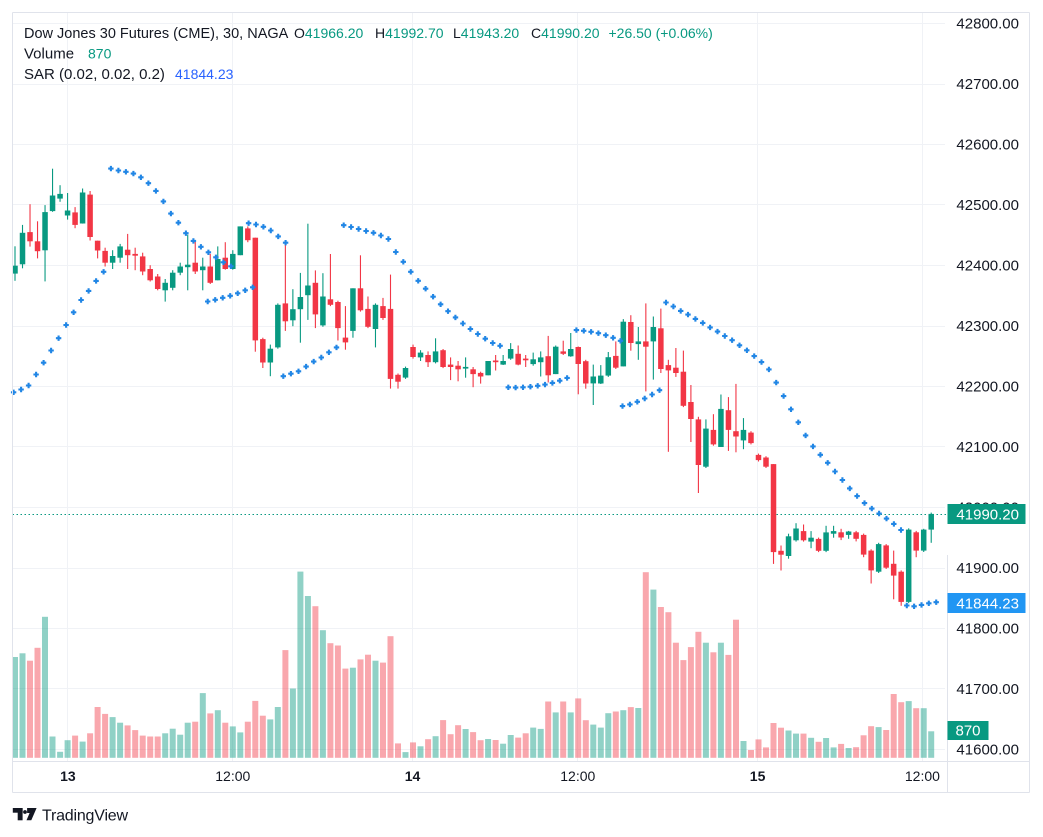 The image size is (1043, 837). Describe the element at coordinates (94, 74) in the screenshot. I see `svg-text: SAR (0.02, 0.02, 0.2)` at that location.